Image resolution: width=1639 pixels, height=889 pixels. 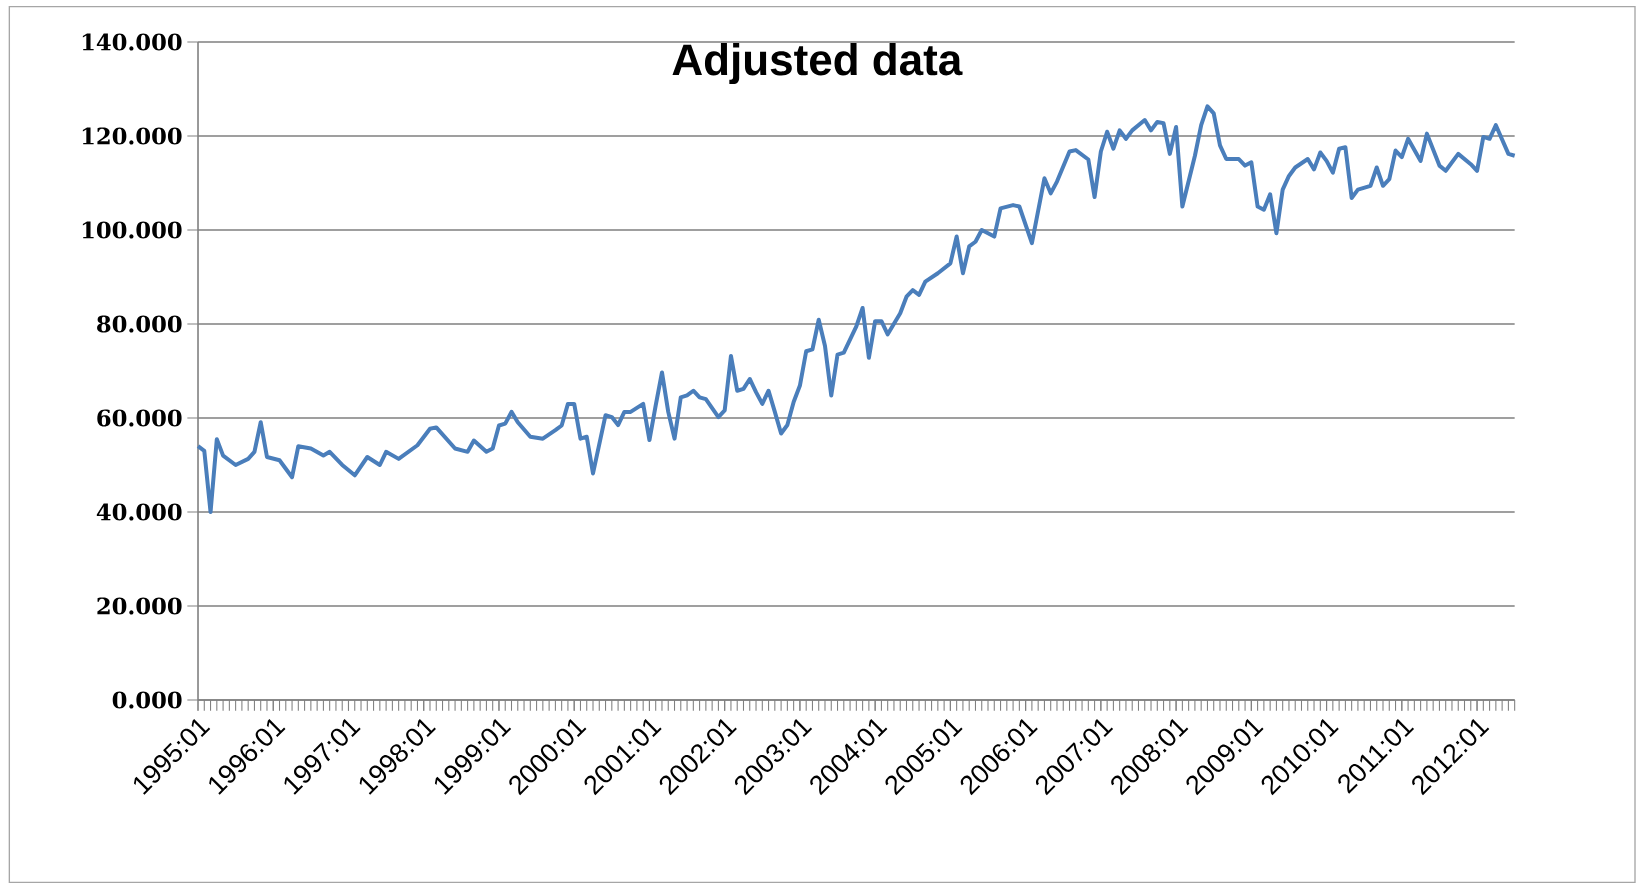 I want to click on y-tick-label: 140.000, so click(x=132, y=42).